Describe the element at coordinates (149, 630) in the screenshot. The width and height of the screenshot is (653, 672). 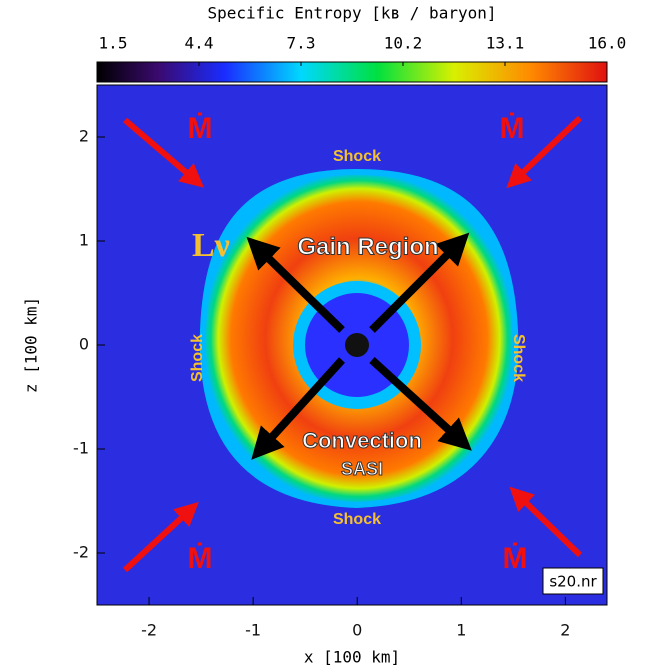
I see `x-tick-label: -2` at that location.